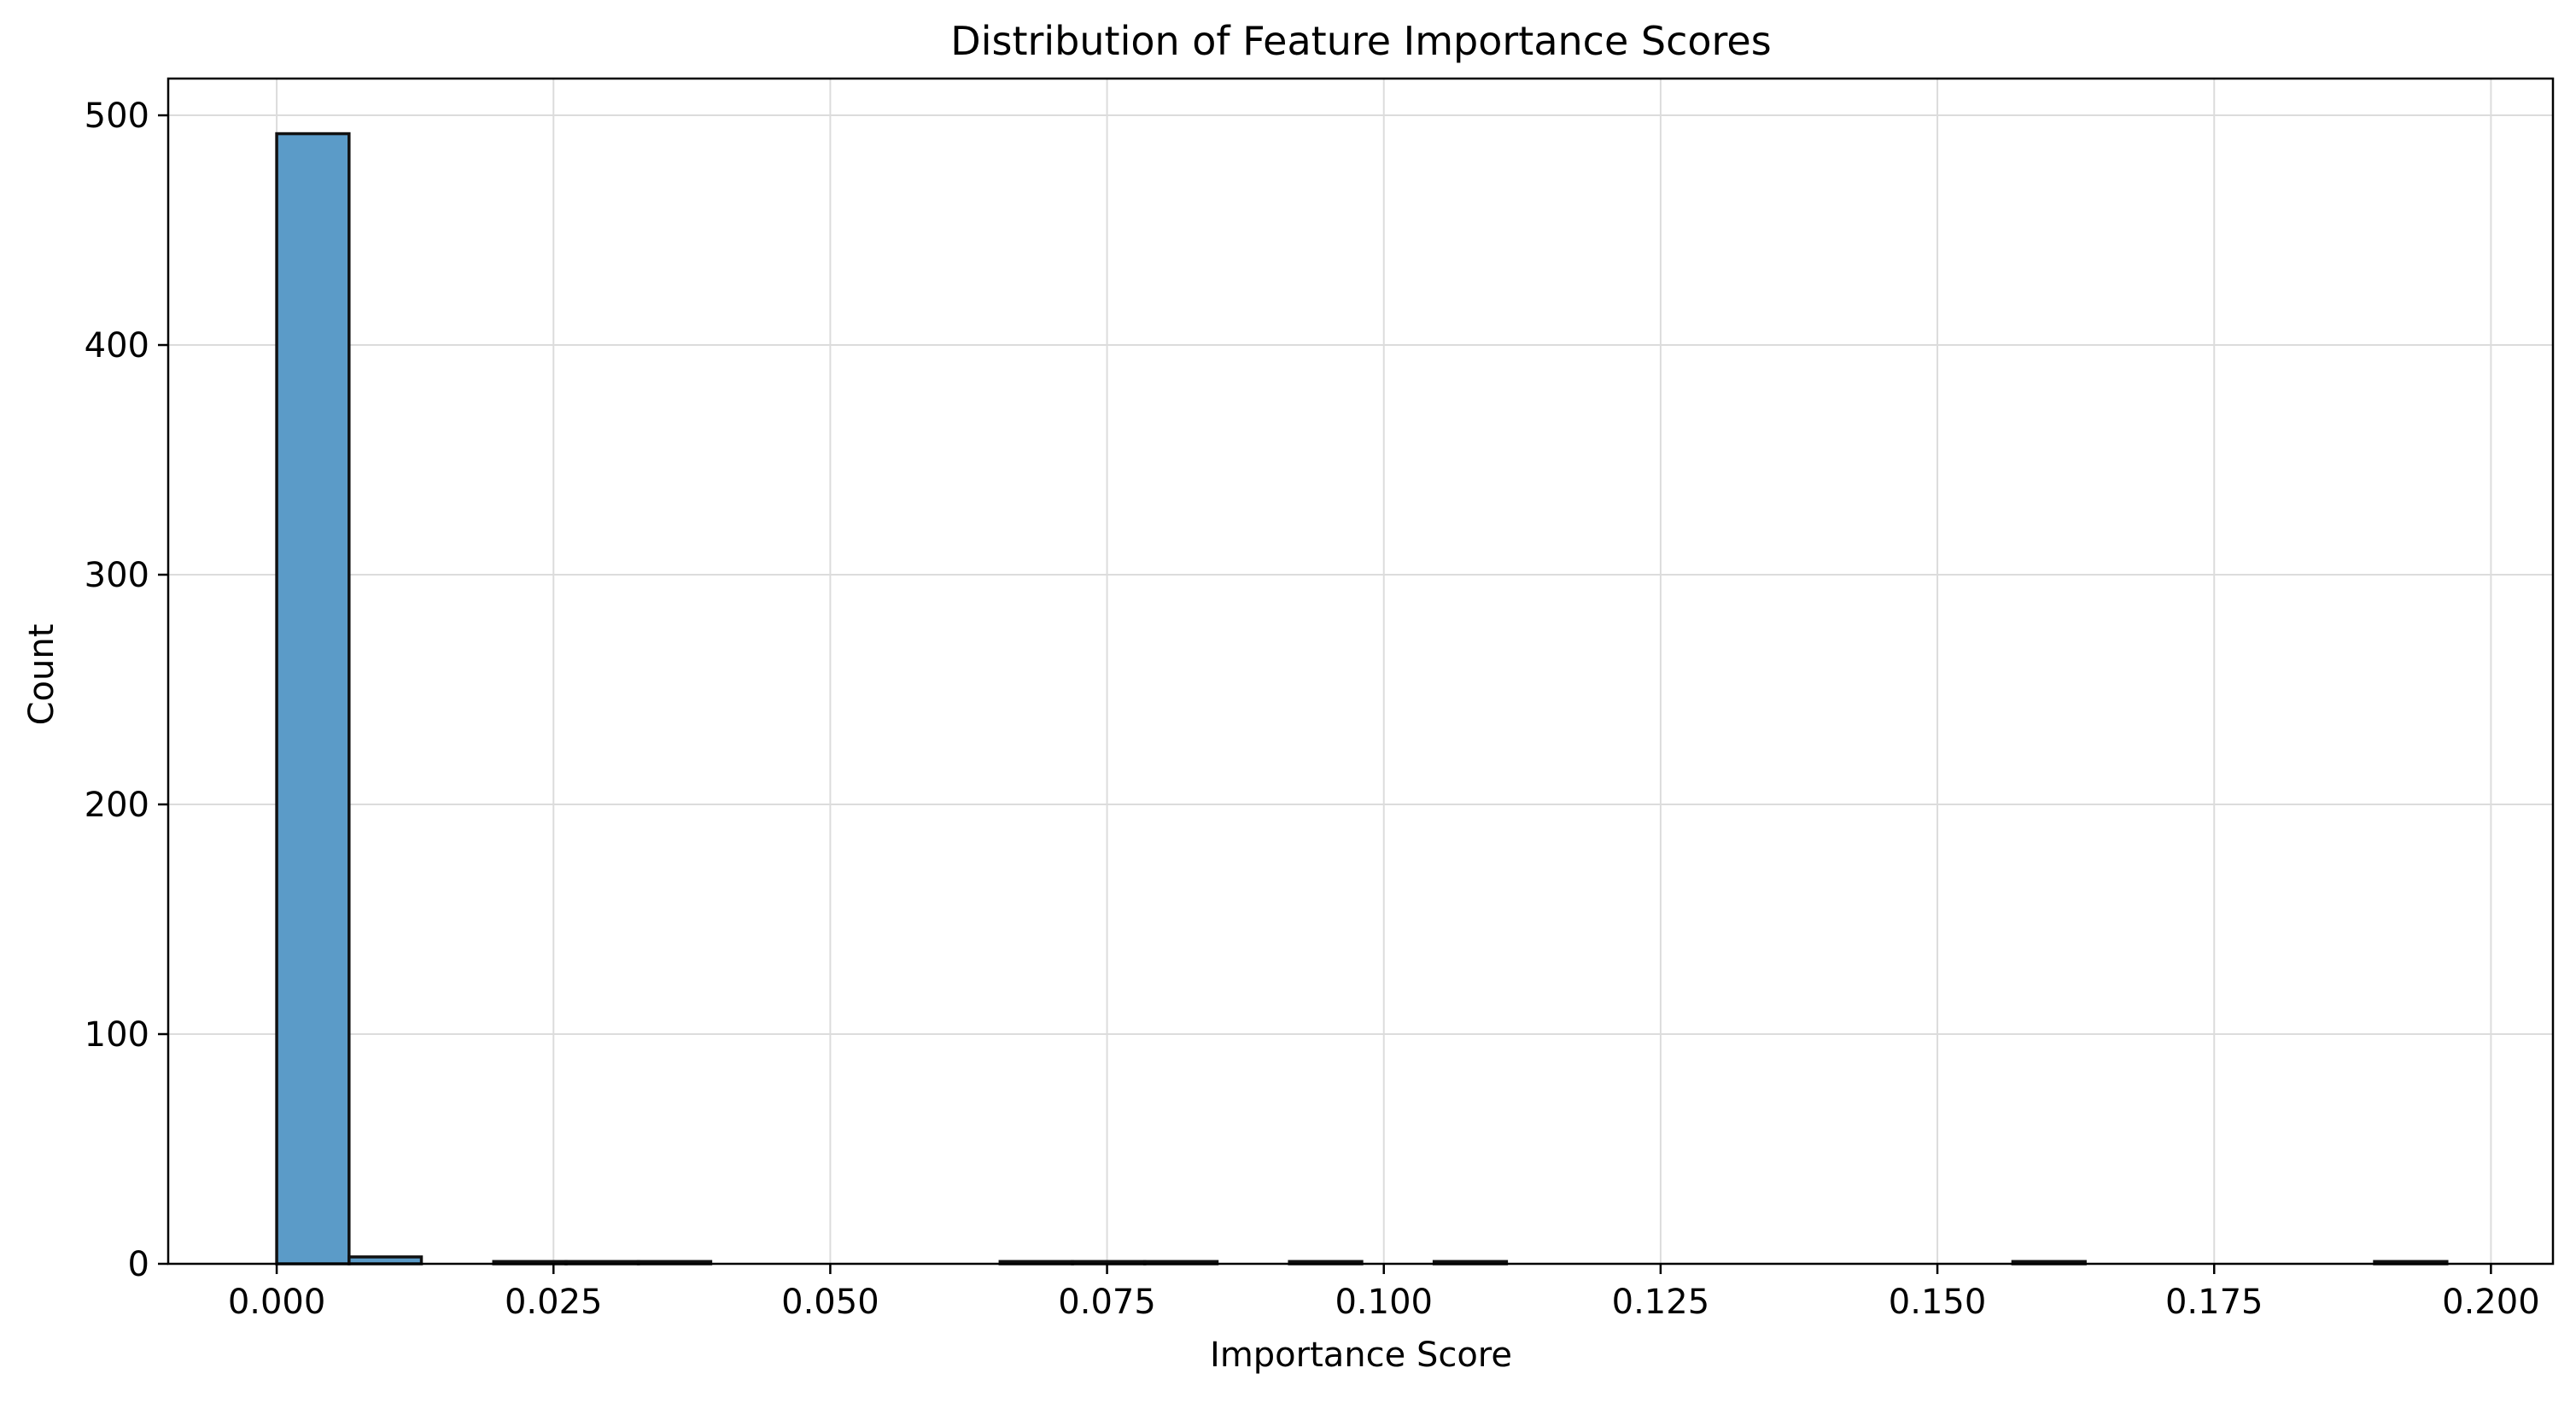 The width and height of the screenshot is (2576, 1403). I want to click on x-tick-label: 0.200, so click(2491, 1302).